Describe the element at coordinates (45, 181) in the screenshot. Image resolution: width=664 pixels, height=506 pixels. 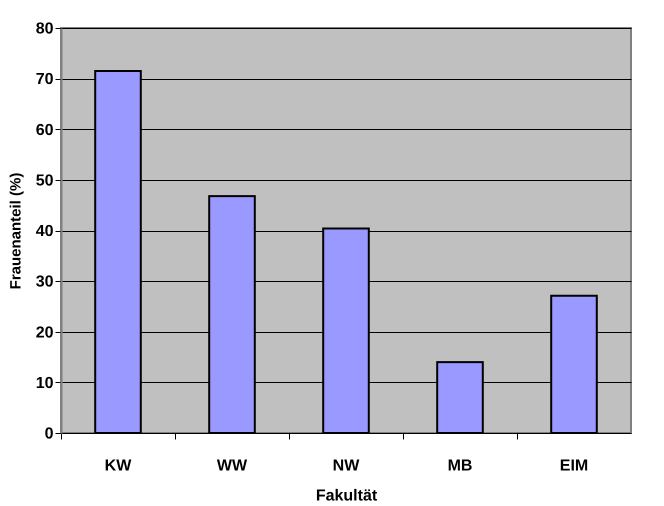
I see `y-tick-label: 50` at that location.